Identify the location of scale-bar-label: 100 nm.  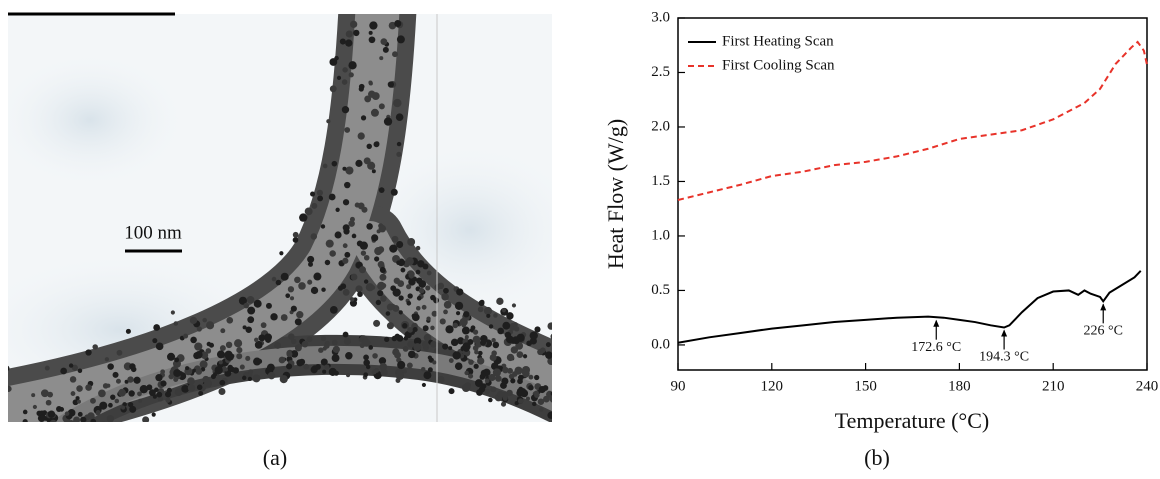
(153, 232).